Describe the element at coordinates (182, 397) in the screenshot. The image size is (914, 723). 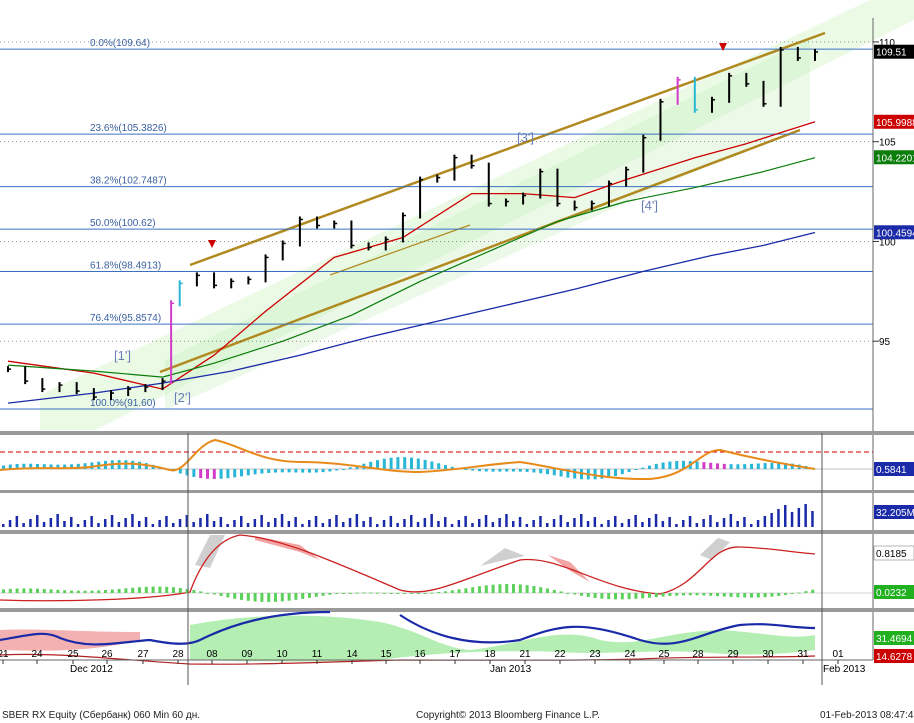
I see `wave-label-2: [2']` at that location.